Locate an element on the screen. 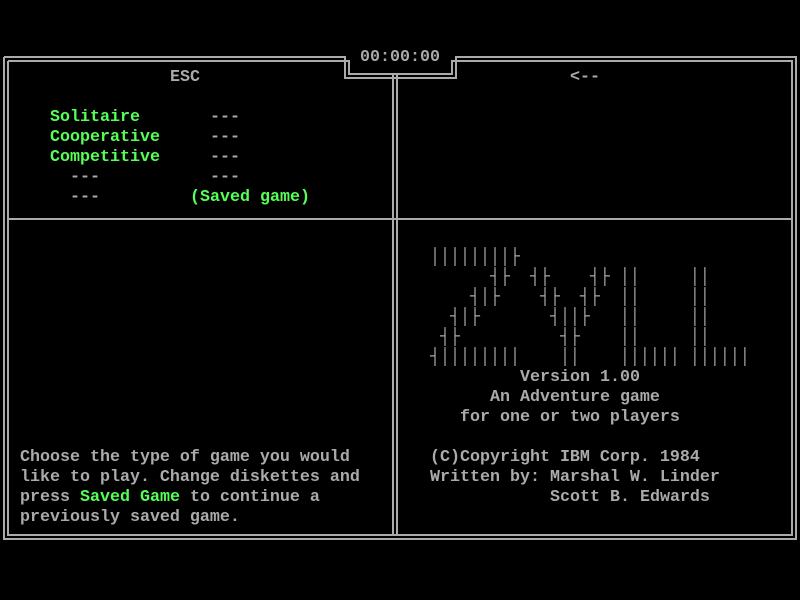  logo-row: ┤│├ ┤├ ┤├ ││ ││ is located at coordinates (570, 297).